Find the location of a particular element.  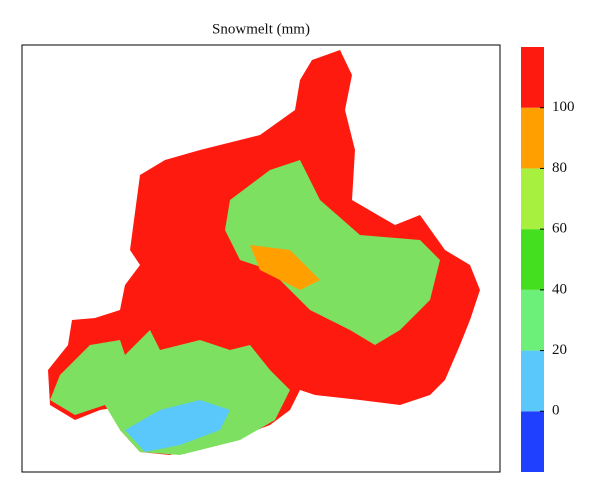

map-title: Snowmelt (mm) is located at coordinates (261, 29).